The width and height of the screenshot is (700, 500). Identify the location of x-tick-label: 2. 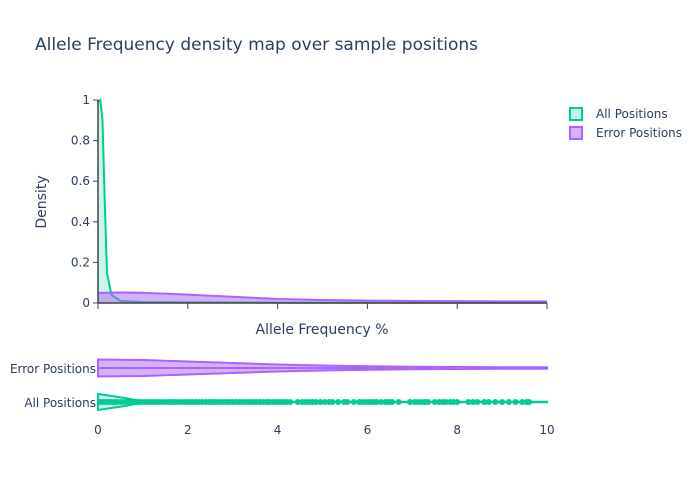
(188, 430).